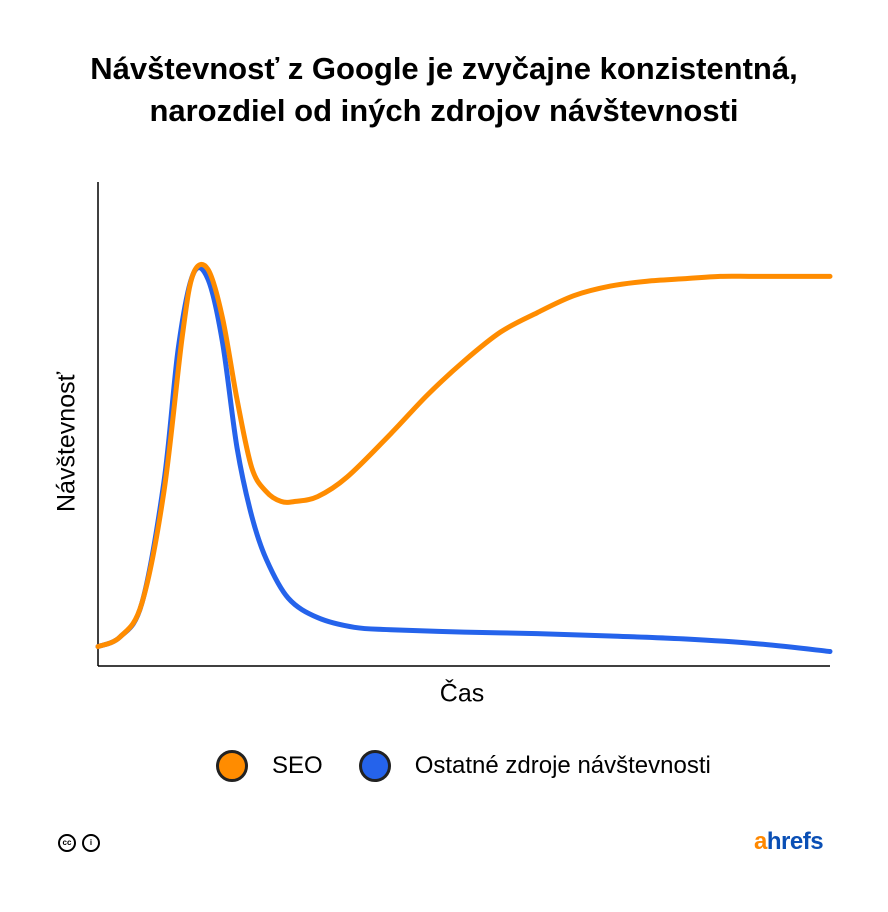 The height and width of the screenshot is (912, 888). Describe the element at coordinates (66, 442) in the screenshot. I see `y-axis-label: Návštevnosť` at that location.